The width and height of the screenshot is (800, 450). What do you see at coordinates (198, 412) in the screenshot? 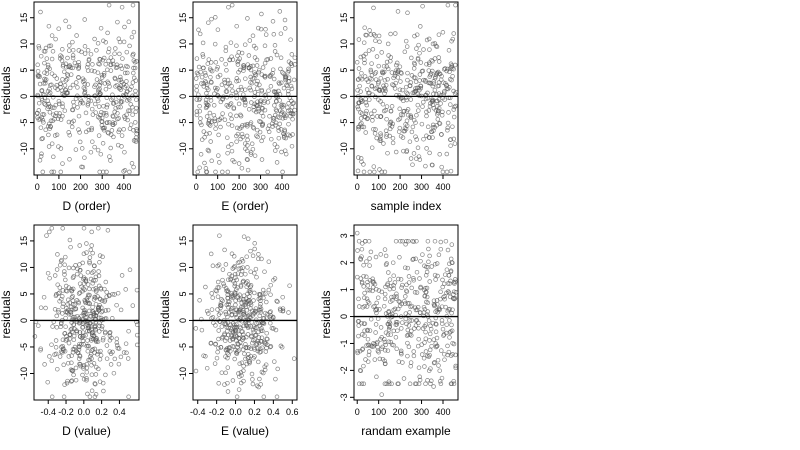
I see `x-tick-label: -0.4` at bounding box center [198, 412].